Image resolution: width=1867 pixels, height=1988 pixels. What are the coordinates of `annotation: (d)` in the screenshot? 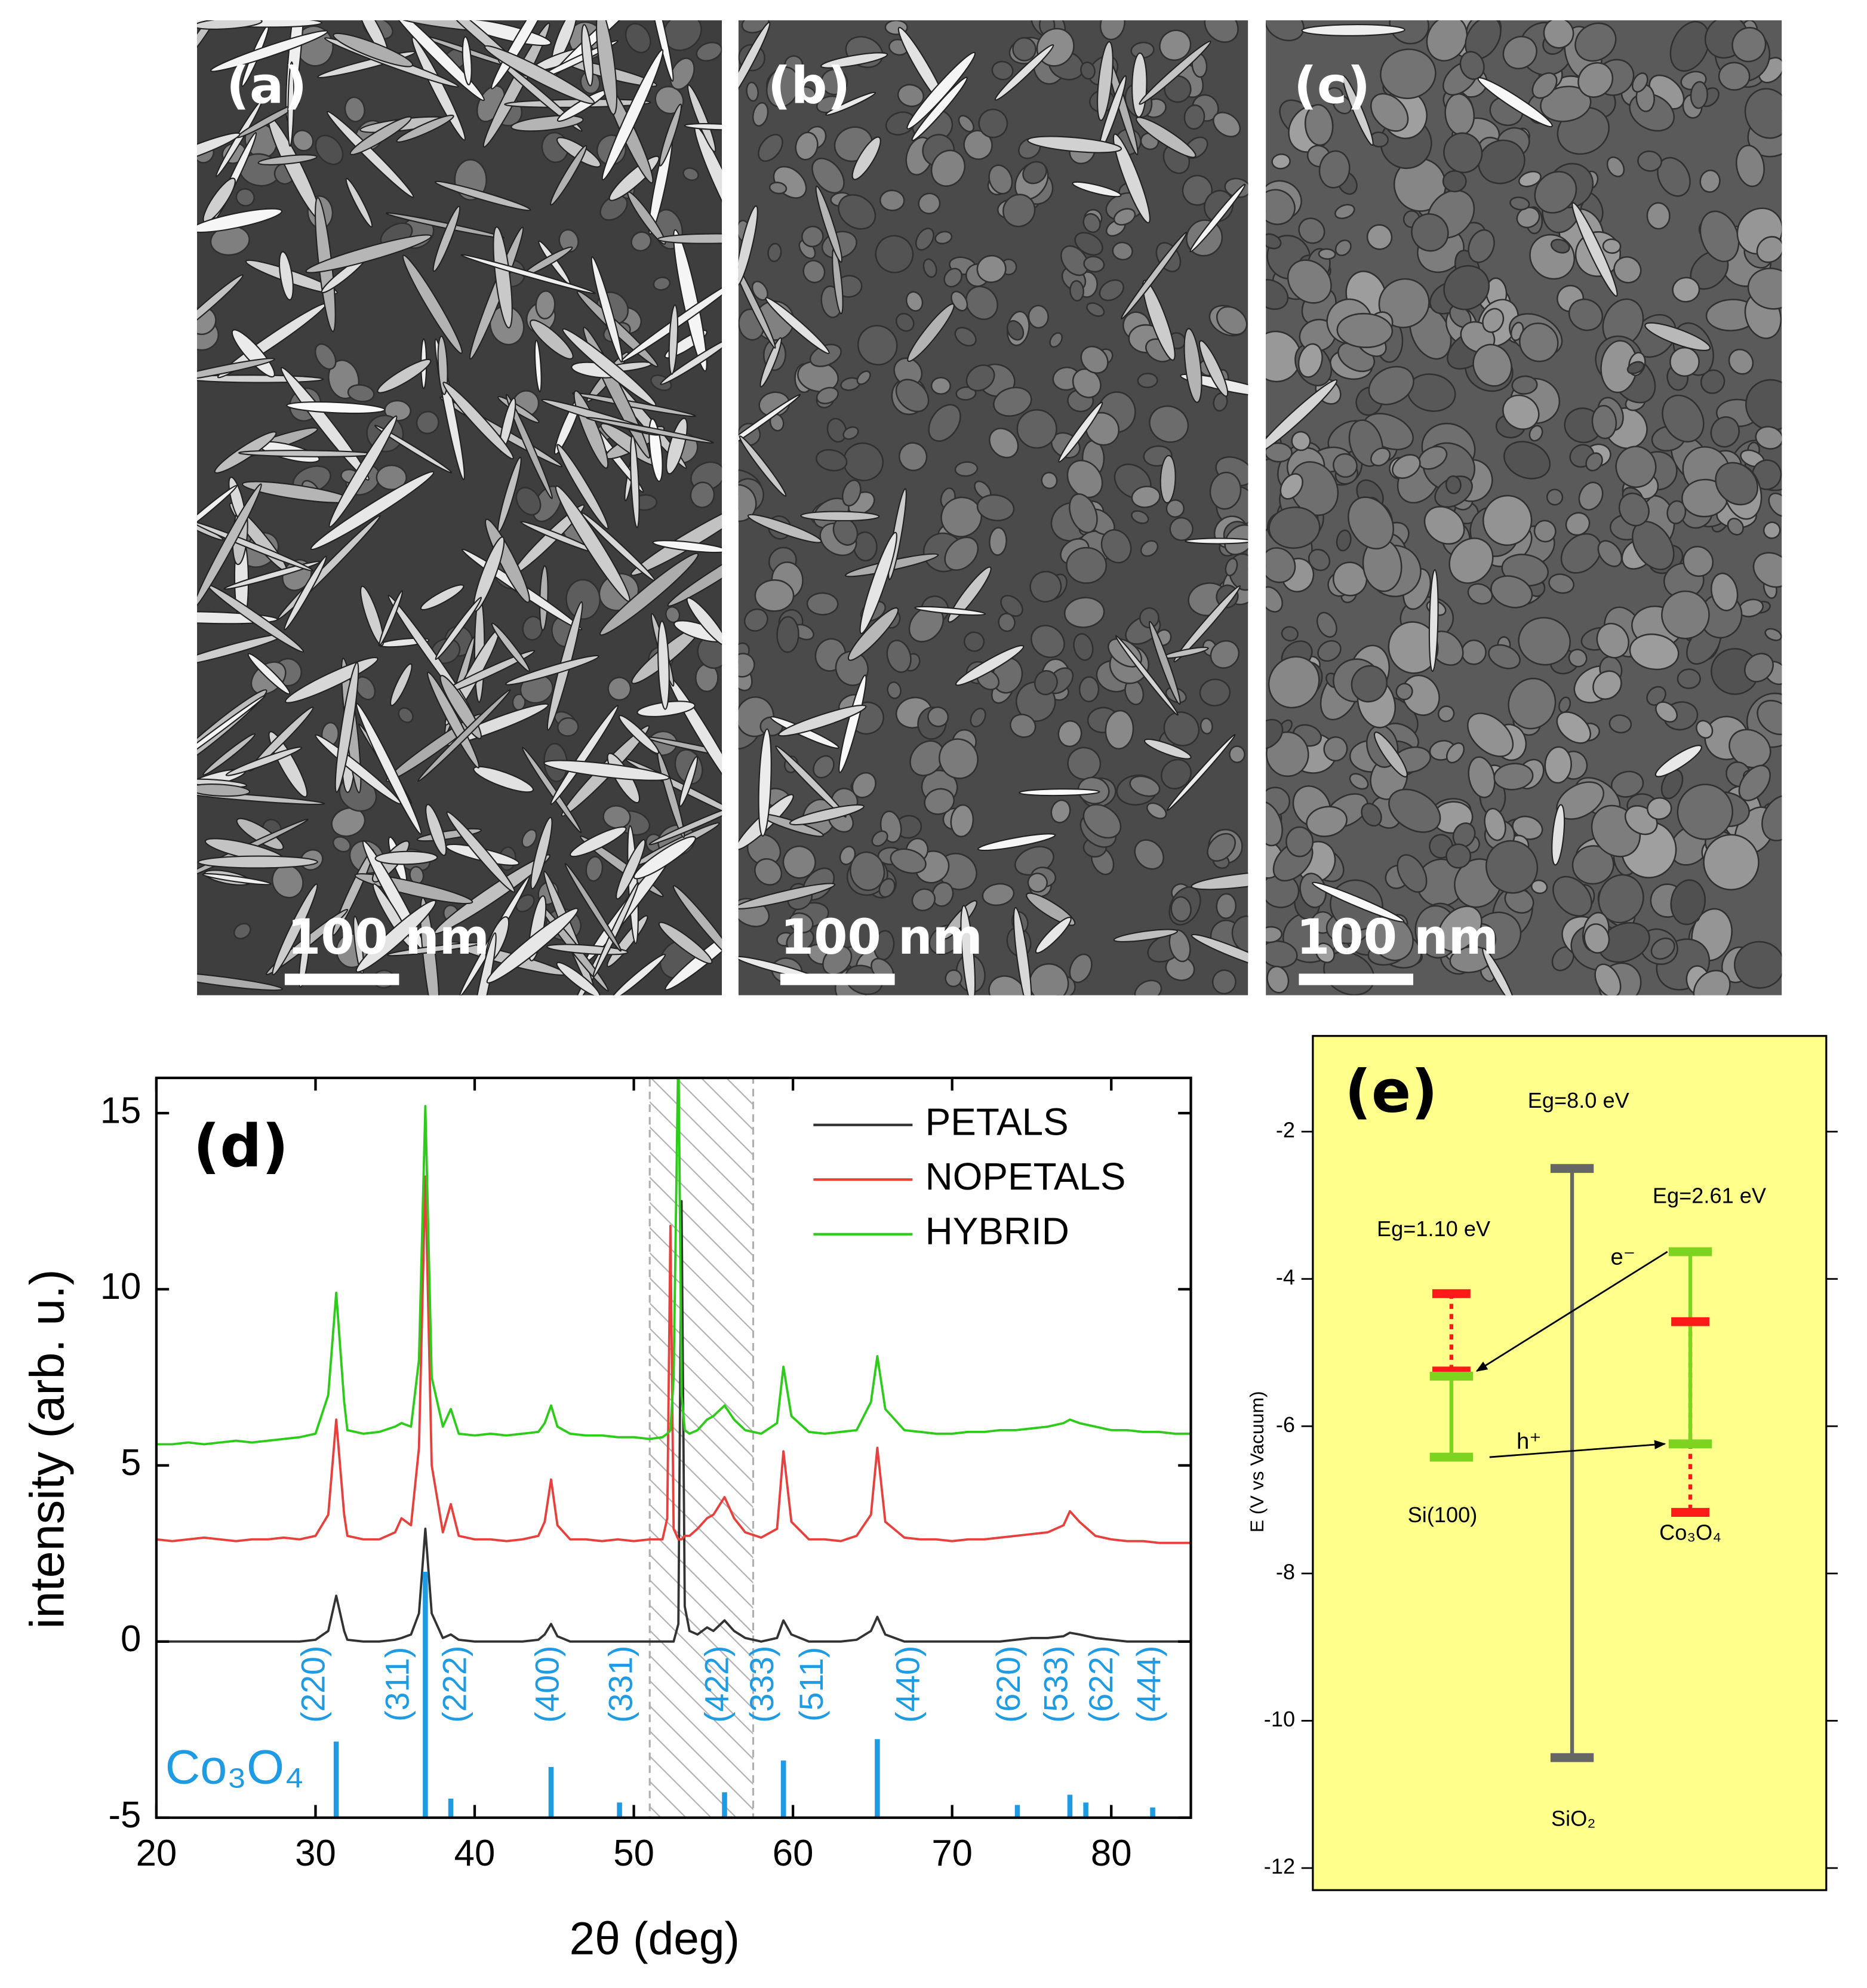 It's located at (241, 1147).